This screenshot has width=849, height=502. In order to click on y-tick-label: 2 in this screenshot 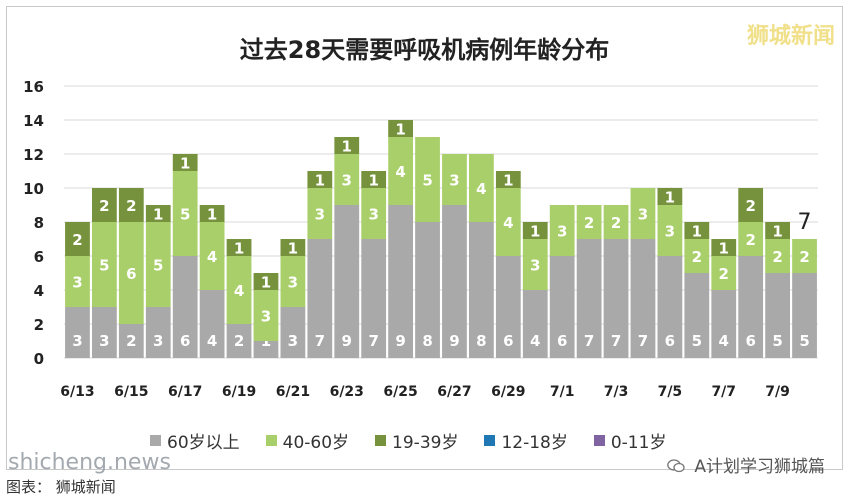, I will do `click(39, 325)`.